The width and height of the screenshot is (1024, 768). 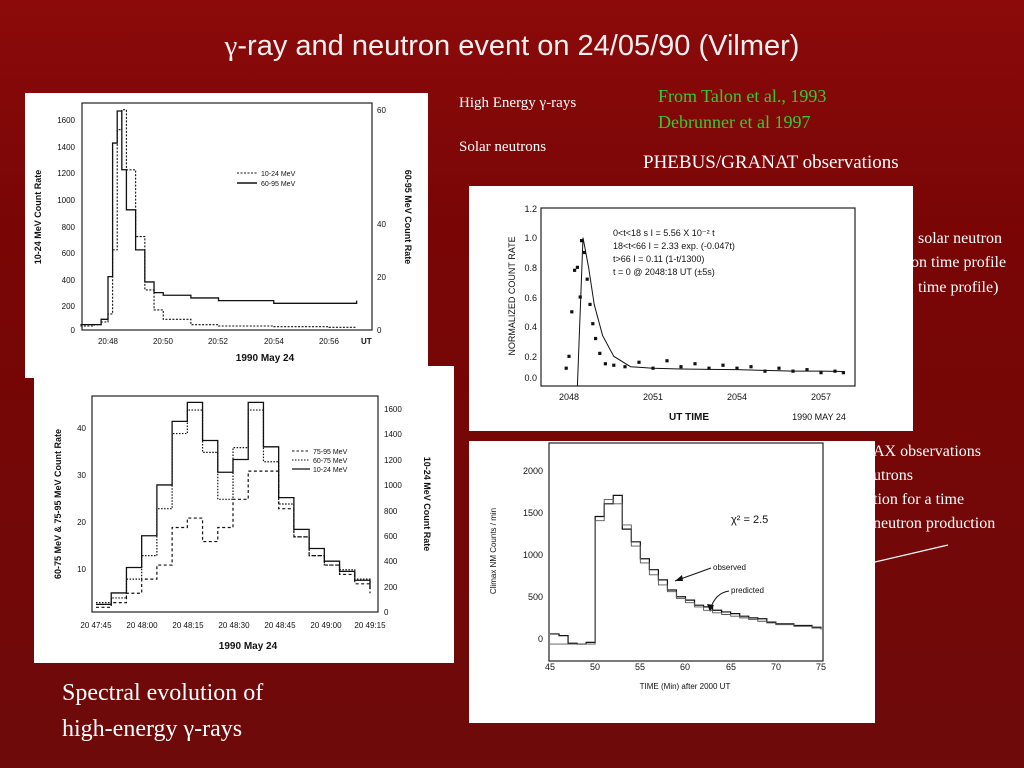 What do you see at coordinates (66, 120) in the screenshot?
I see `ytick: 1600` at bounding box center [66, 120].